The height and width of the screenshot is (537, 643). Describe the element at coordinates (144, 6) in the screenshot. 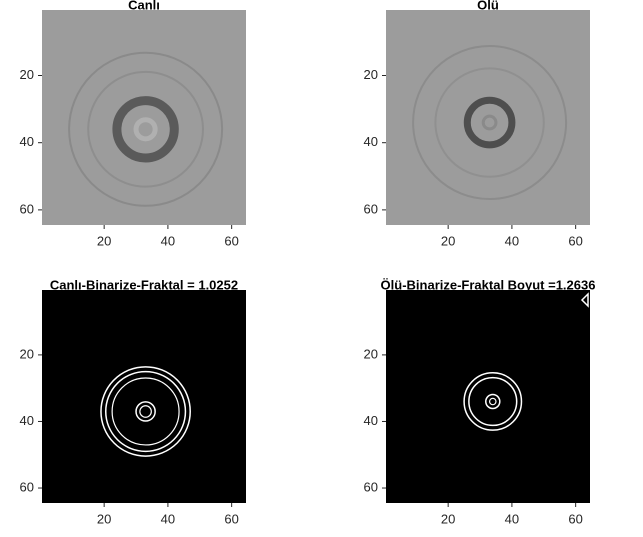

I see `subplot-title: Canlı` at that location.